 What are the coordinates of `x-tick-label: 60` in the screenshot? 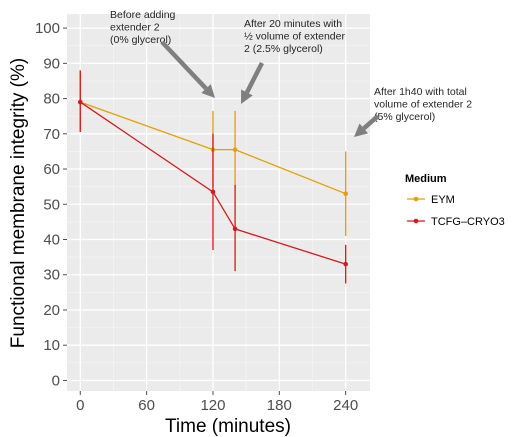 It's located at (146, 405).